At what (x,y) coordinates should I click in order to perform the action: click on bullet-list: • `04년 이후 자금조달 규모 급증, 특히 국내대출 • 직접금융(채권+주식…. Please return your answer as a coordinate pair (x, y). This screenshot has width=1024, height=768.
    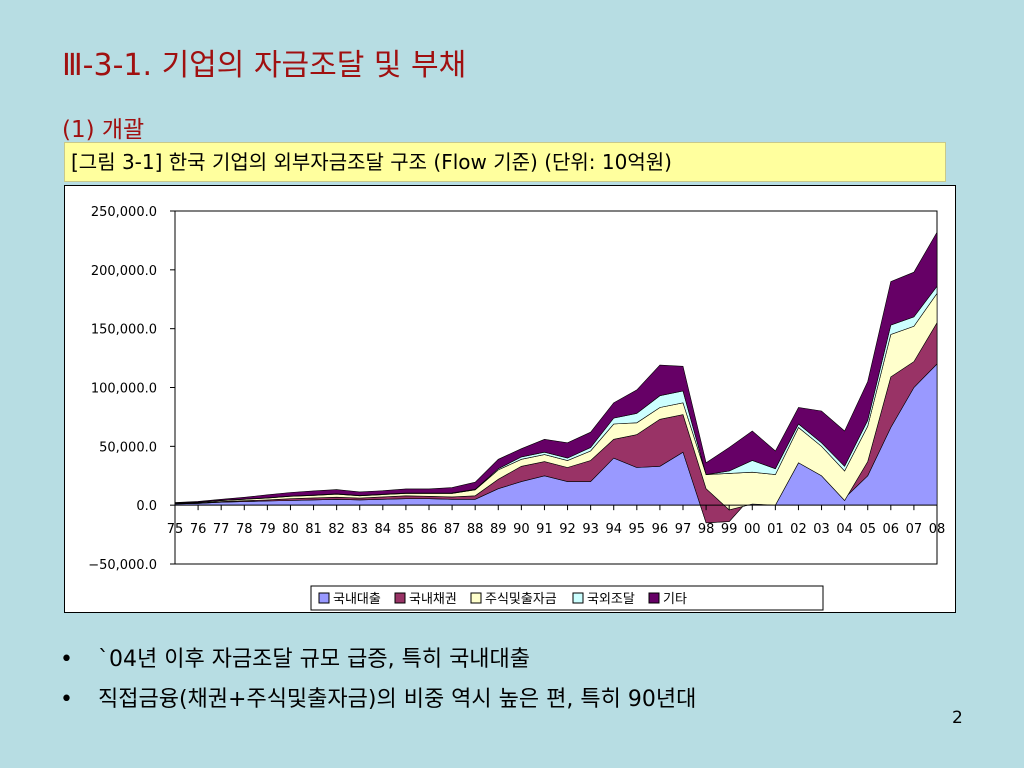
    Looking at the image, I should click on (378, 680).